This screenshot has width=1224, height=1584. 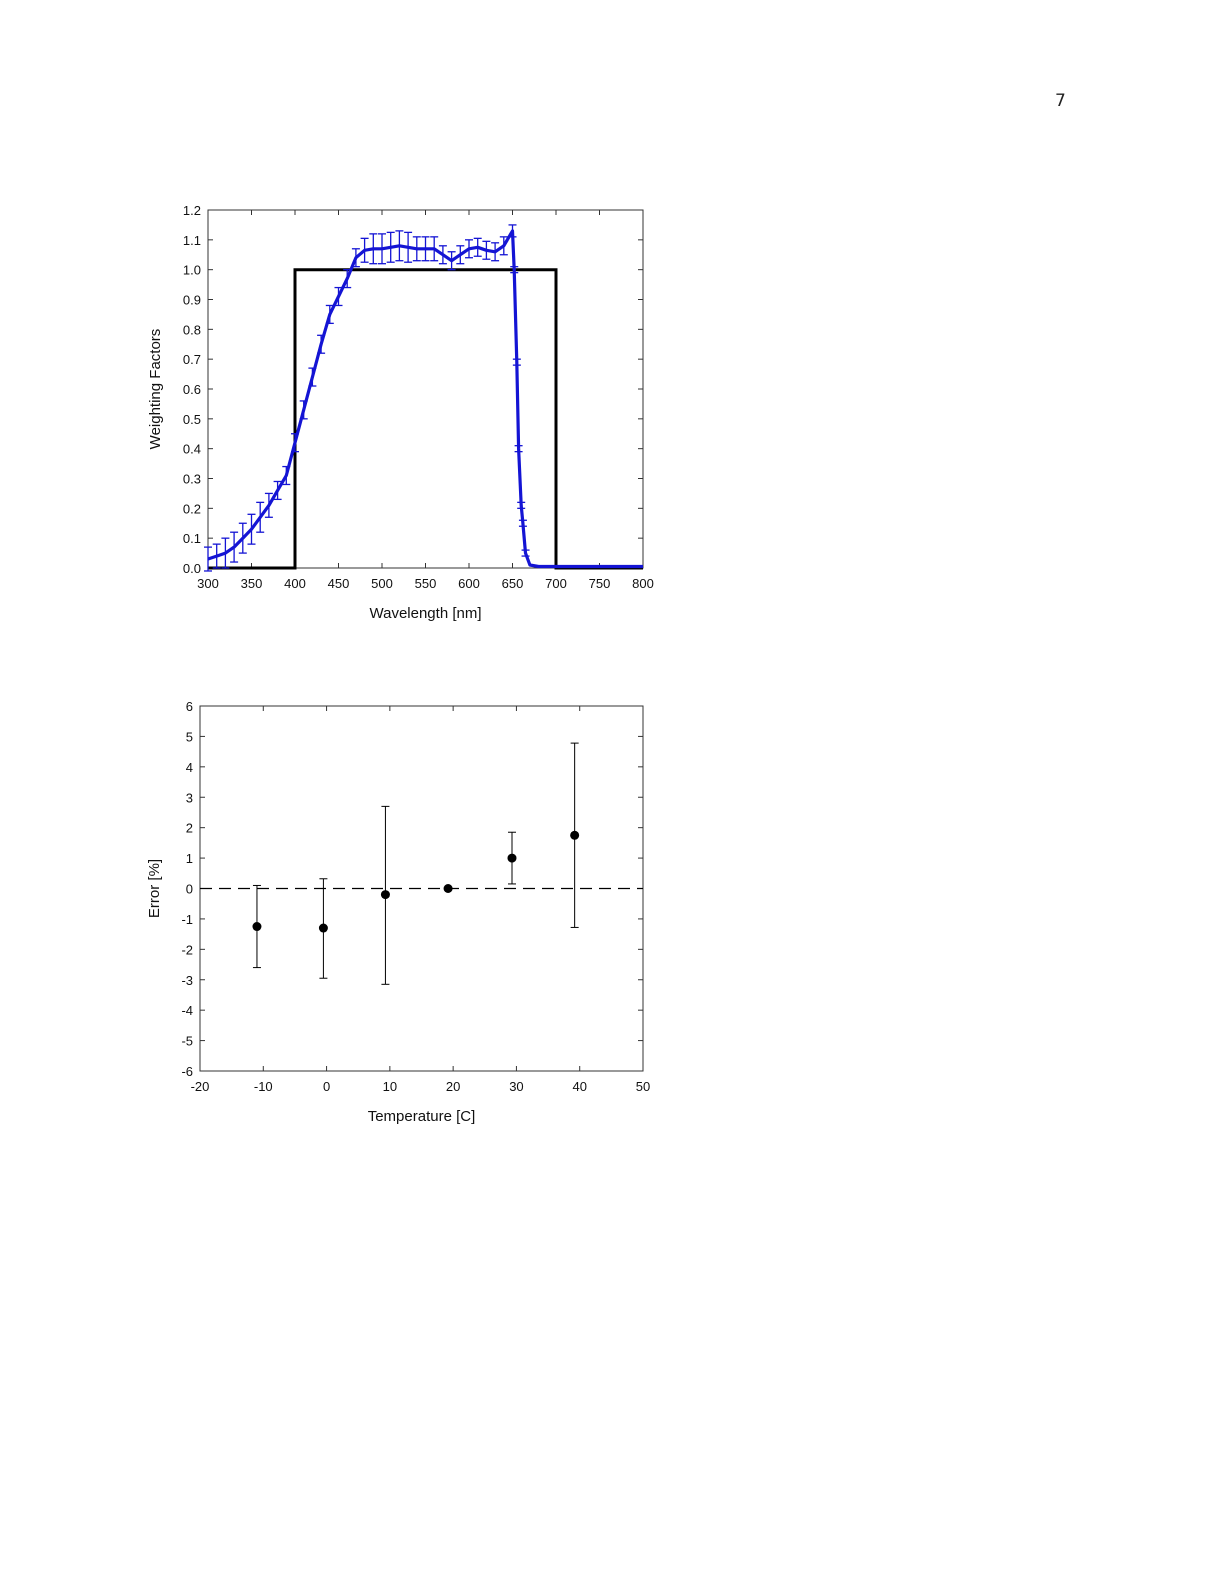 I want to click on y-tick-label: 6, so click(x=189, y=706).